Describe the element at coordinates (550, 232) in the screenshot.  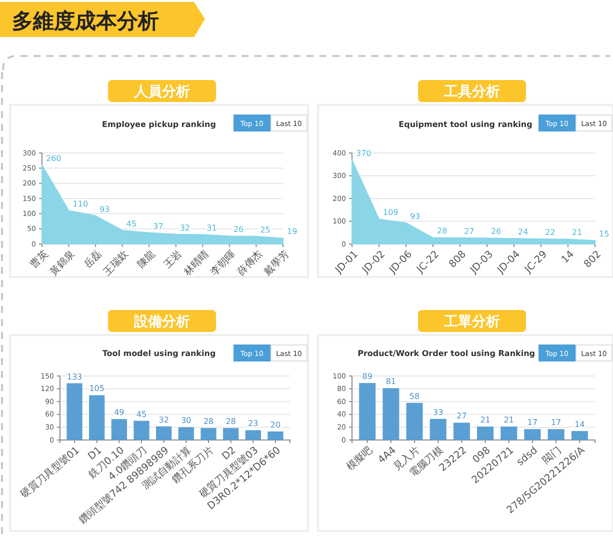
I see `data-label: 22` at that location.